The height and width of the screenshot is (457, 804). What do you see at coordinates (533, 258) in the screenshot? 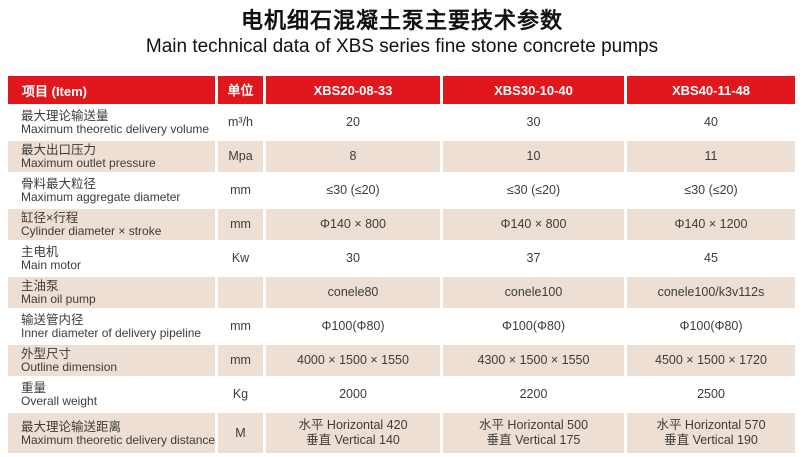
I see `value-cell-xbs30: 37` at bounding box center [533, 258].